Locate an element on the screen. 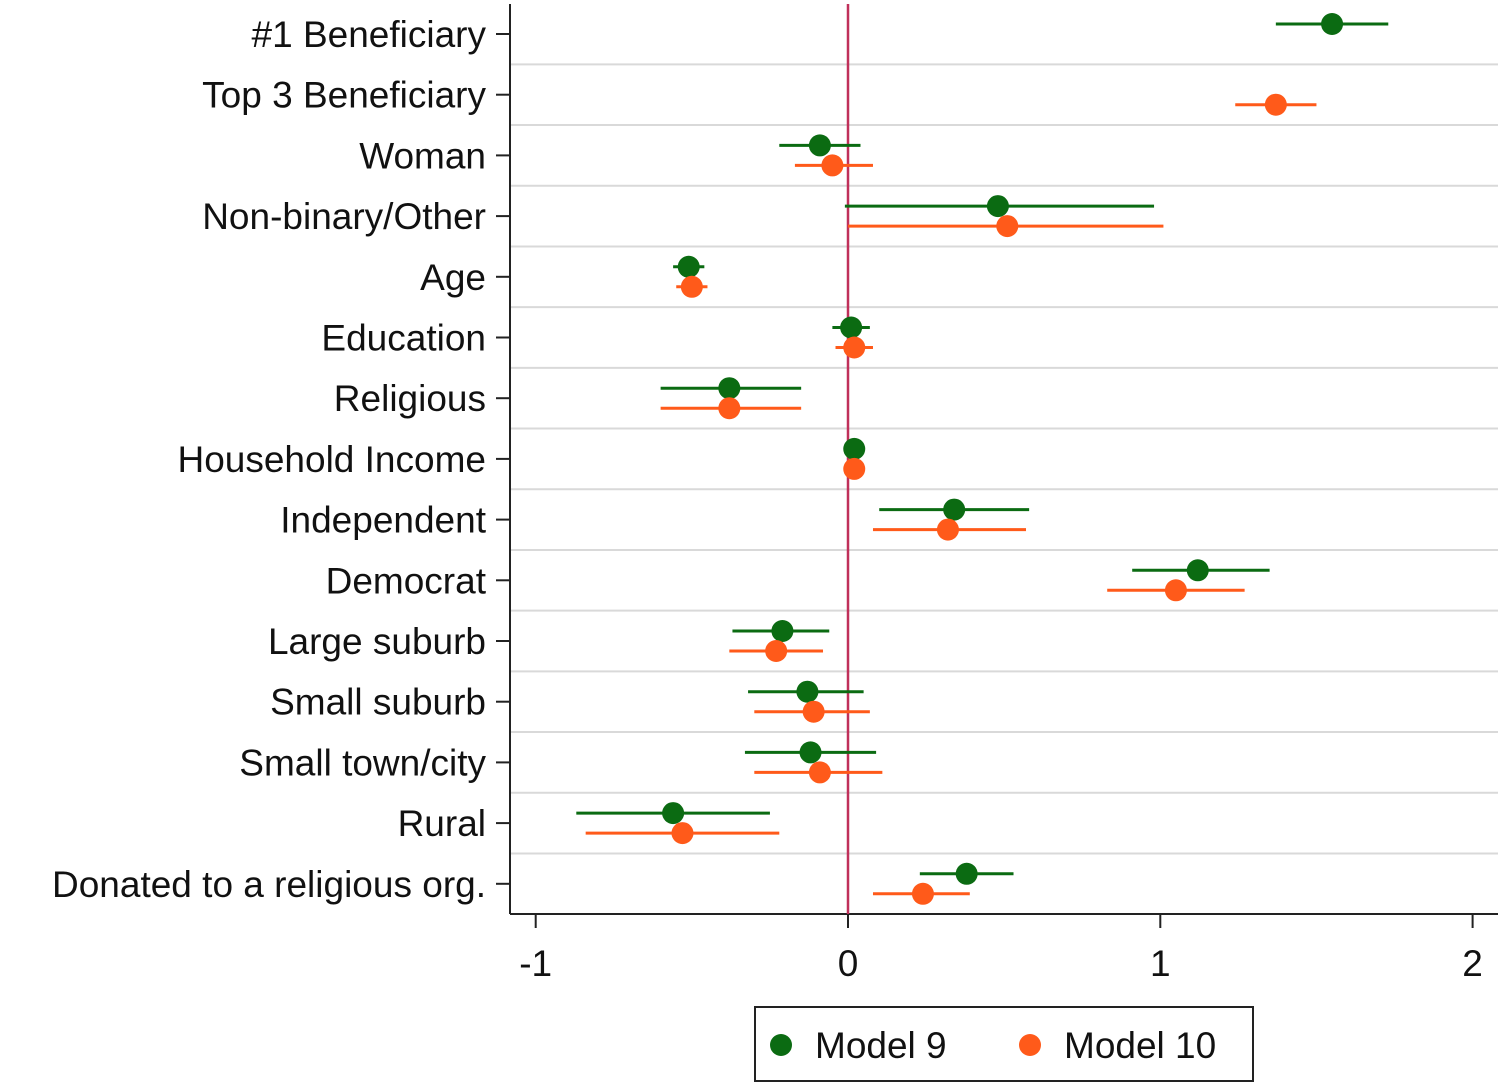 The image size is (1501, 1091). category-label: Top 3 Beneficiary is located at coordinates (344, 95).